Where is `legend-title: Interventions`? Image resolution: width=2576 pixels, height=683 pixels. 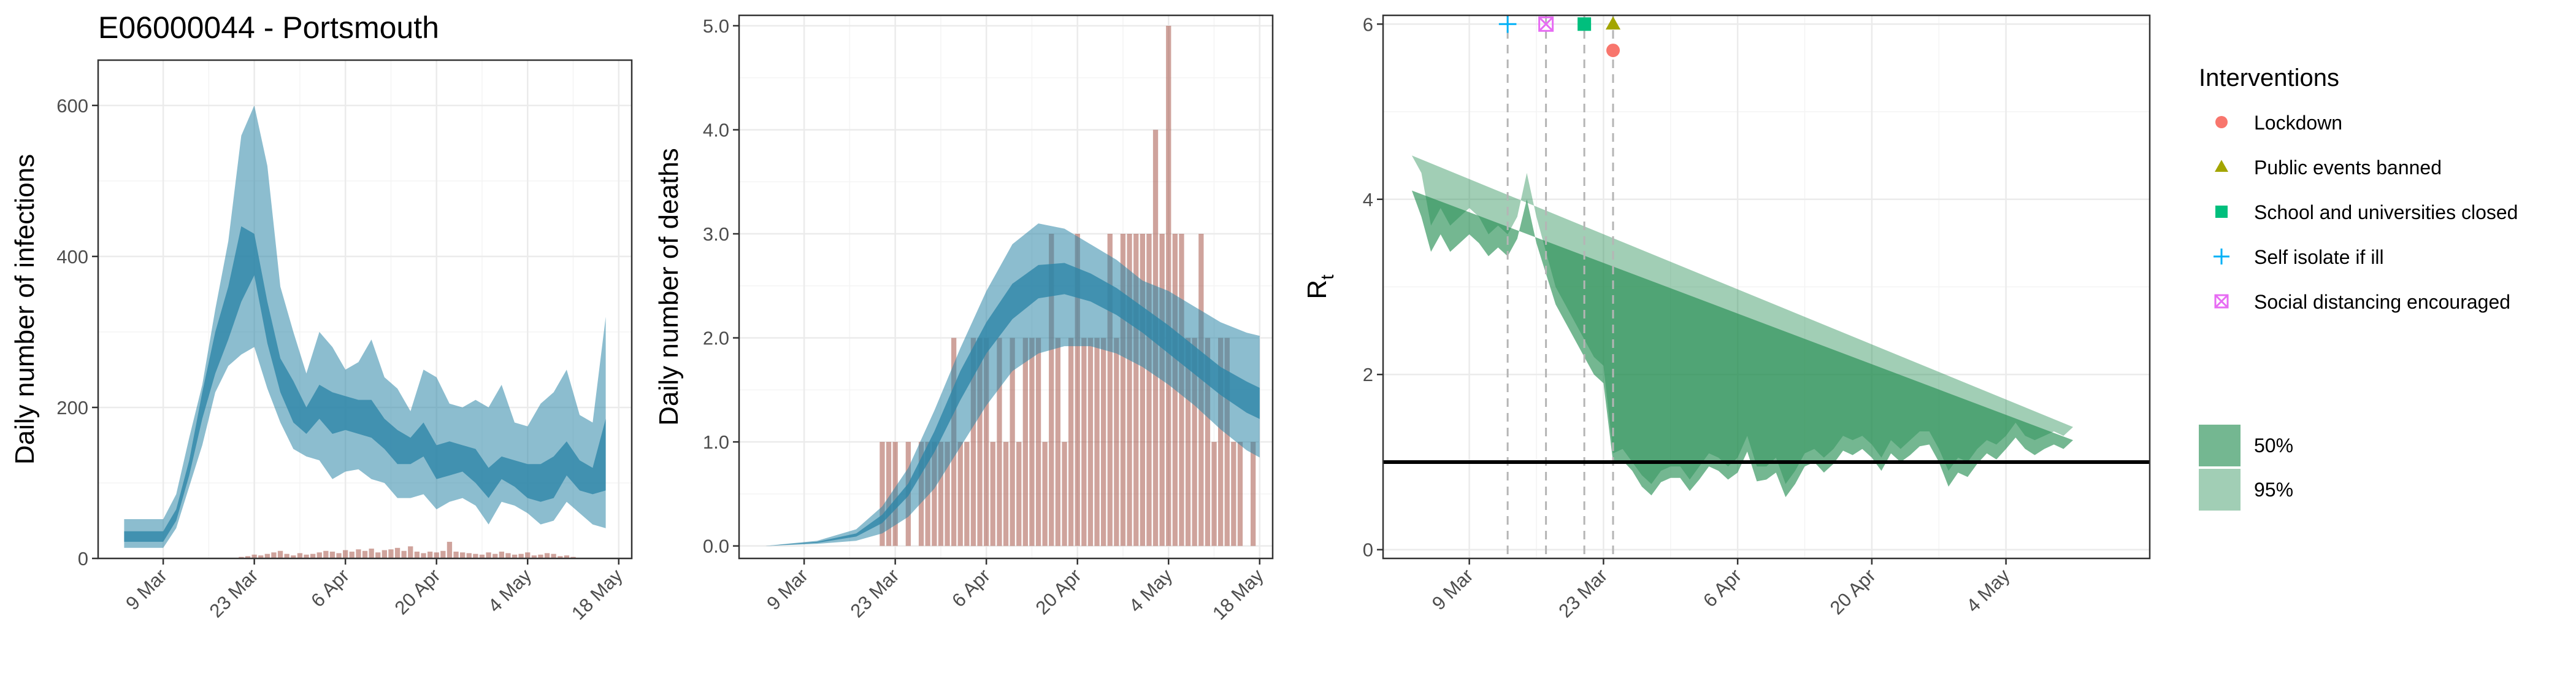
legend-title: Interventions is located at coordinates (2269, 77).